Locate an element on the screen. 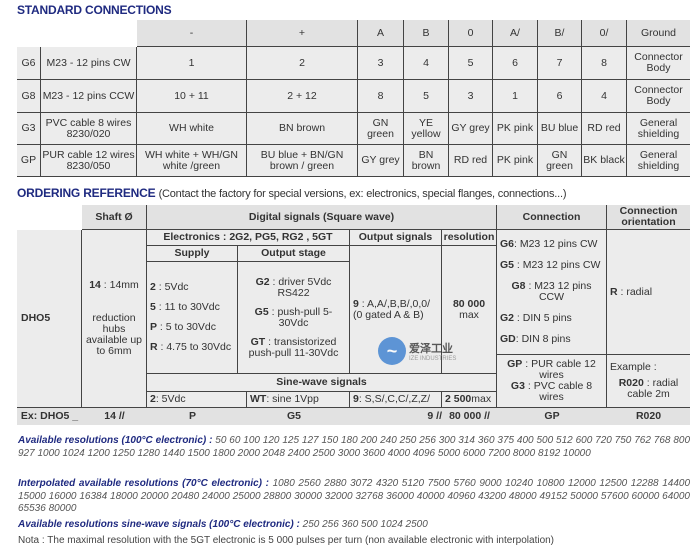 The image size is (700, 554). sine-signals: 9: S,S/,C,C/,Z,Z/ is located at coordinates (396, 400).